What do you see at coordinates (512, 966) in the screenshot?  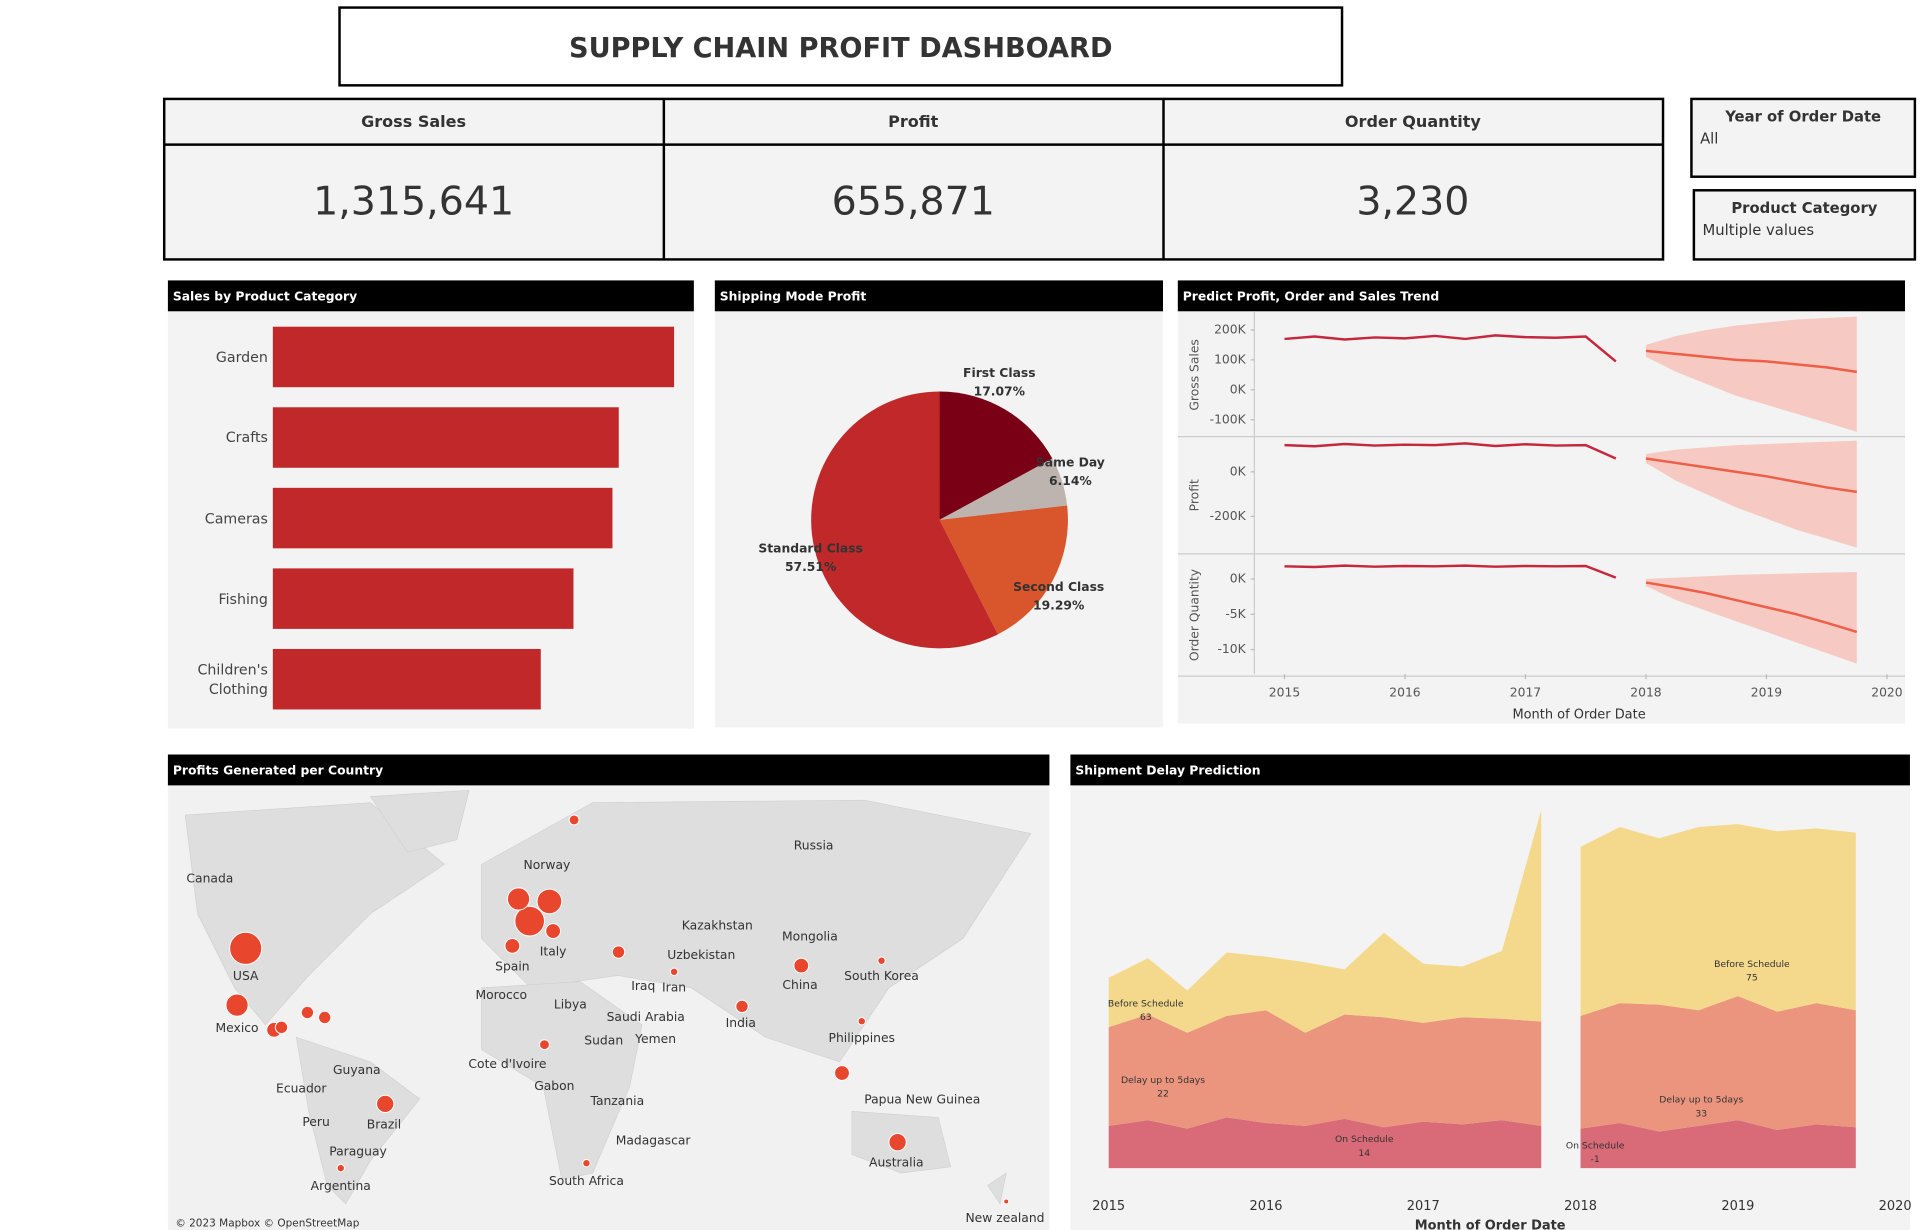 I see `country-label: Spain` at bounding box center [512, 966].